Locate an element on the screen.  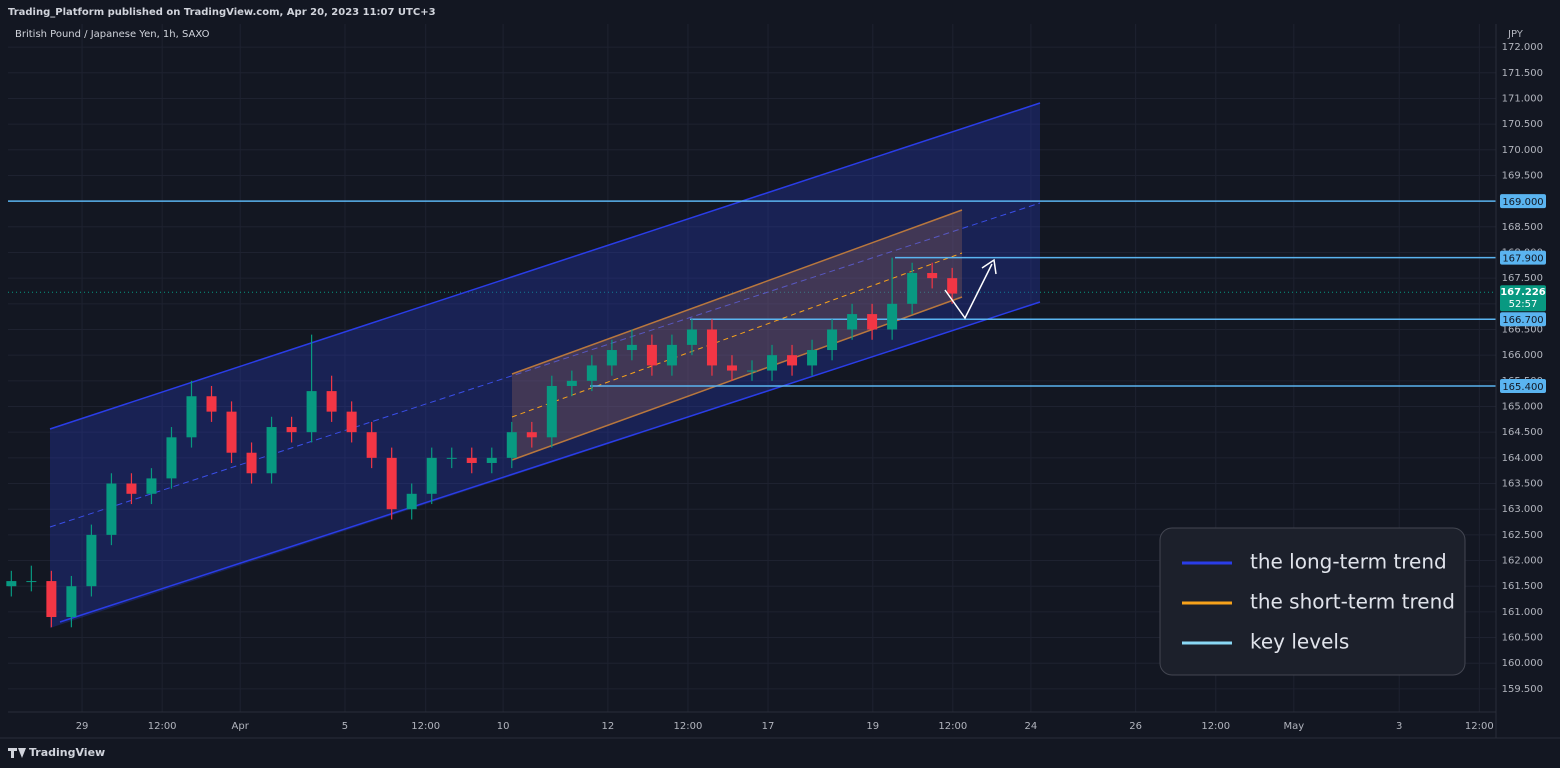
x-tick-label: 26 is located at coordinates (1135, 726).